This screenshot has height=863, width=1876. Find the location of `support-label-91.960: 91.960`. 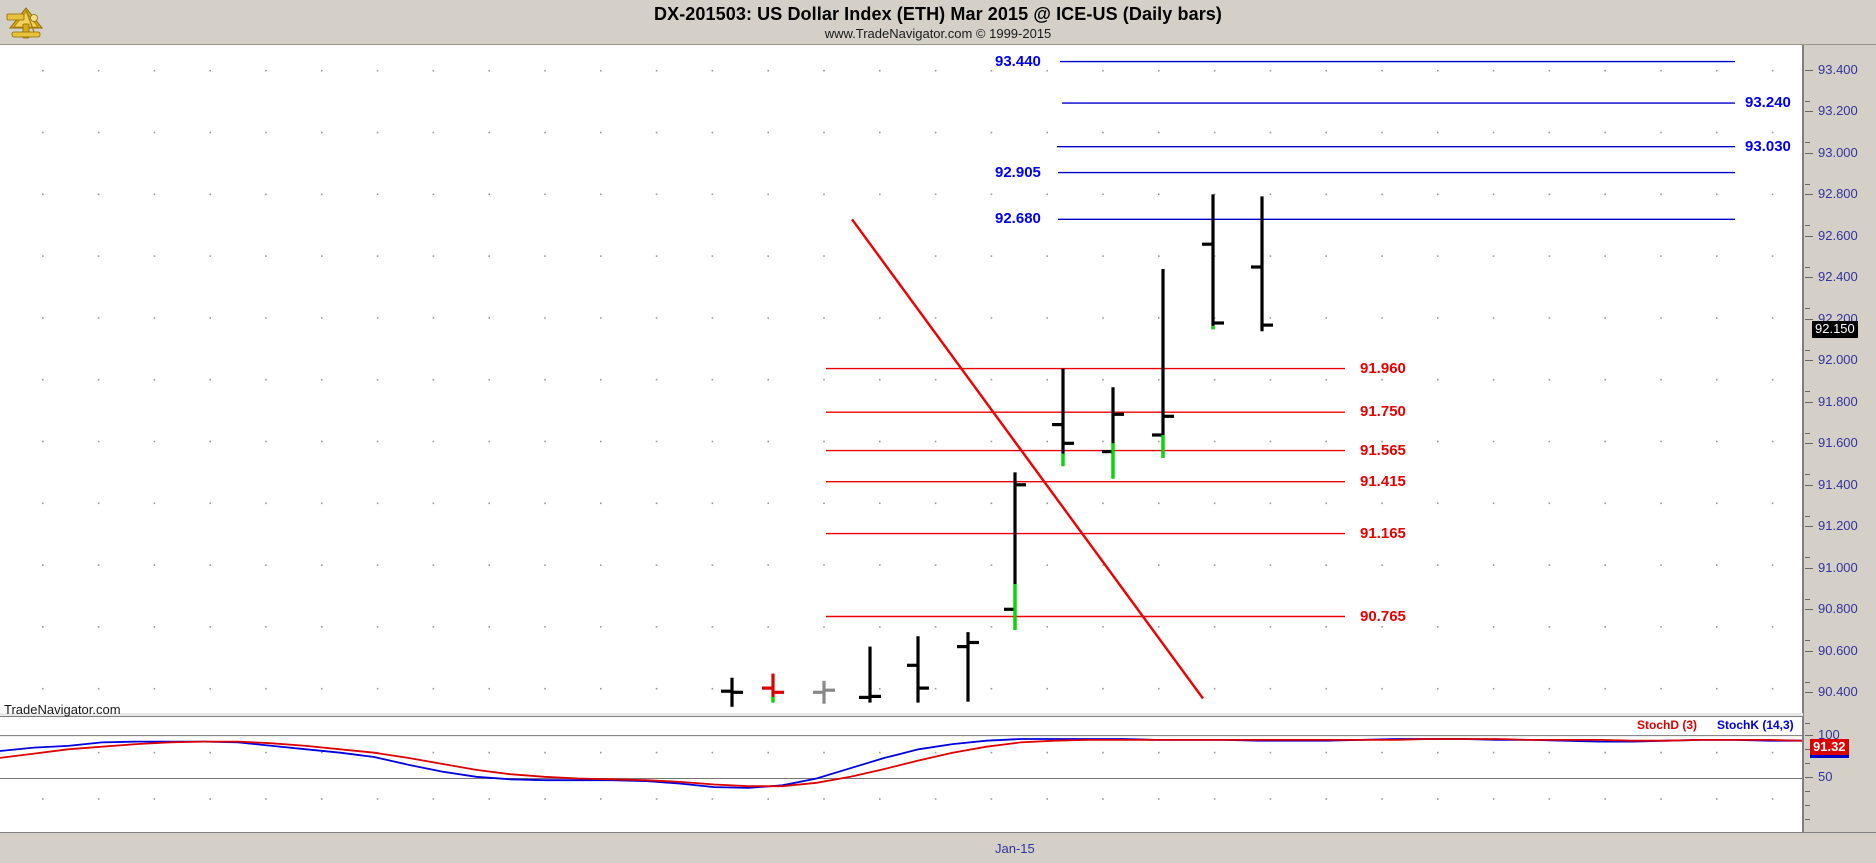

support-label-91.960: 91.960 is located at coordinates (1383, 368).